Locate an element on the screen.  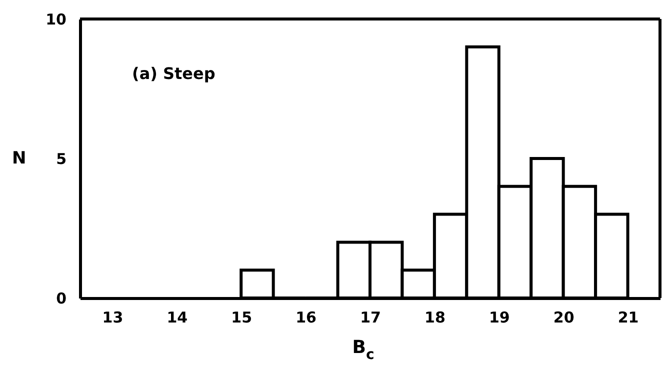
annotation: (a) Steep is located at coordinates (174, 73).